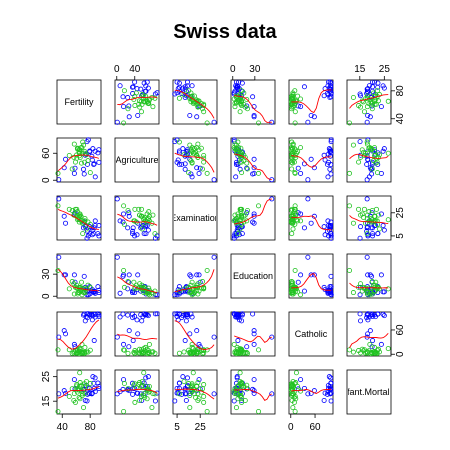 Image resolution: width=450 pixels, height=450 pixels. Describe the element at coordinates (79, 102) in the screenshot. I see `panel-0-0: Fertility` at that location.